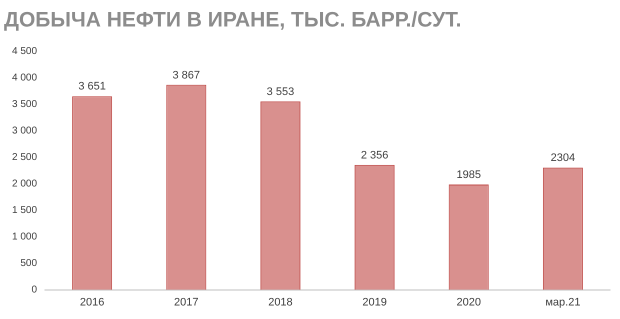  I want to click on chart-title: ДОБЫЧА НЕФТИ В ИРАНЕ, ТЫС. БАРР./СУТ., so click(233, 20).